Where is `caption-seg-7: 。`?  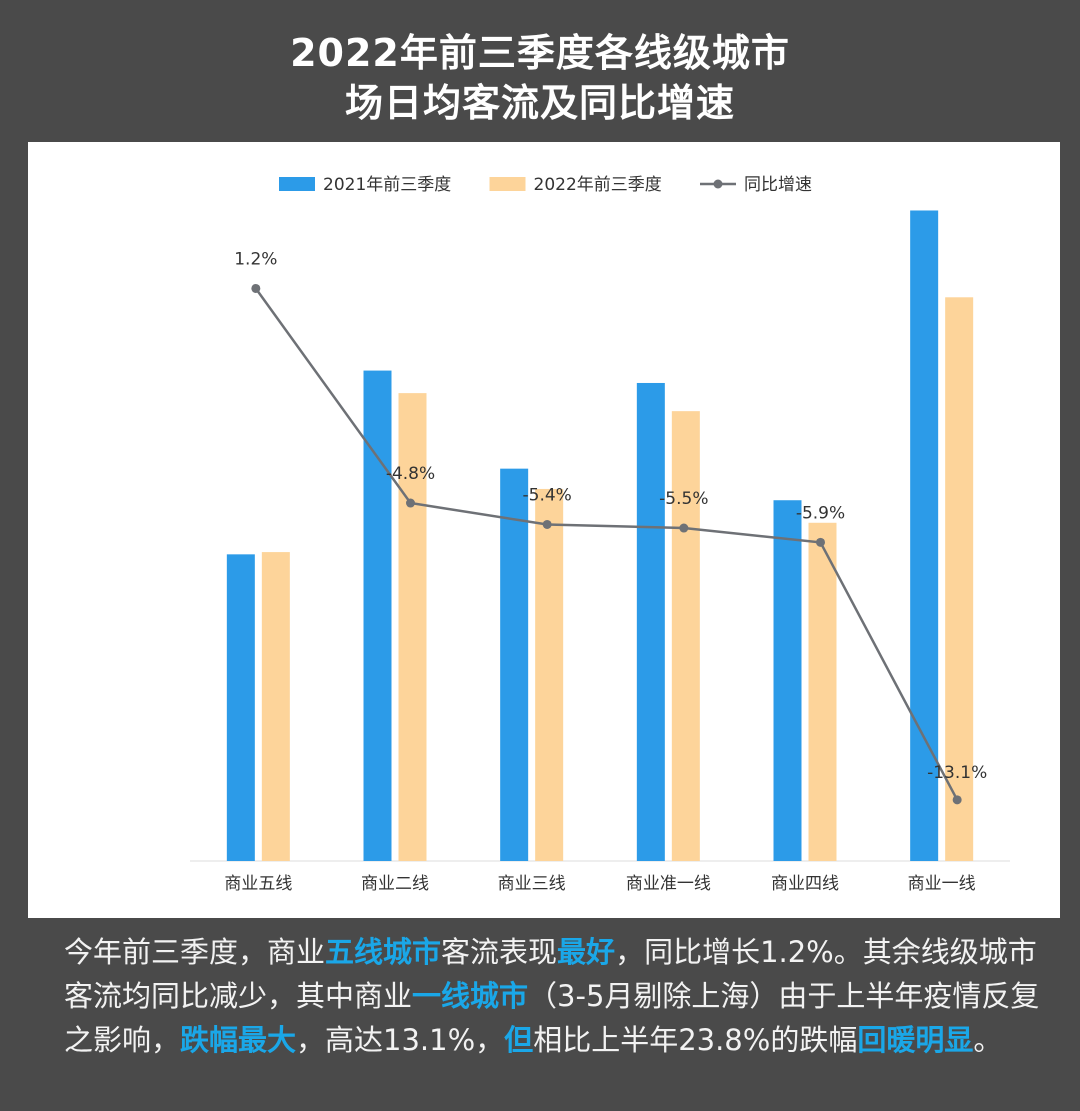 caption-seg-7: 。 is located at coordinates (988, 1040).